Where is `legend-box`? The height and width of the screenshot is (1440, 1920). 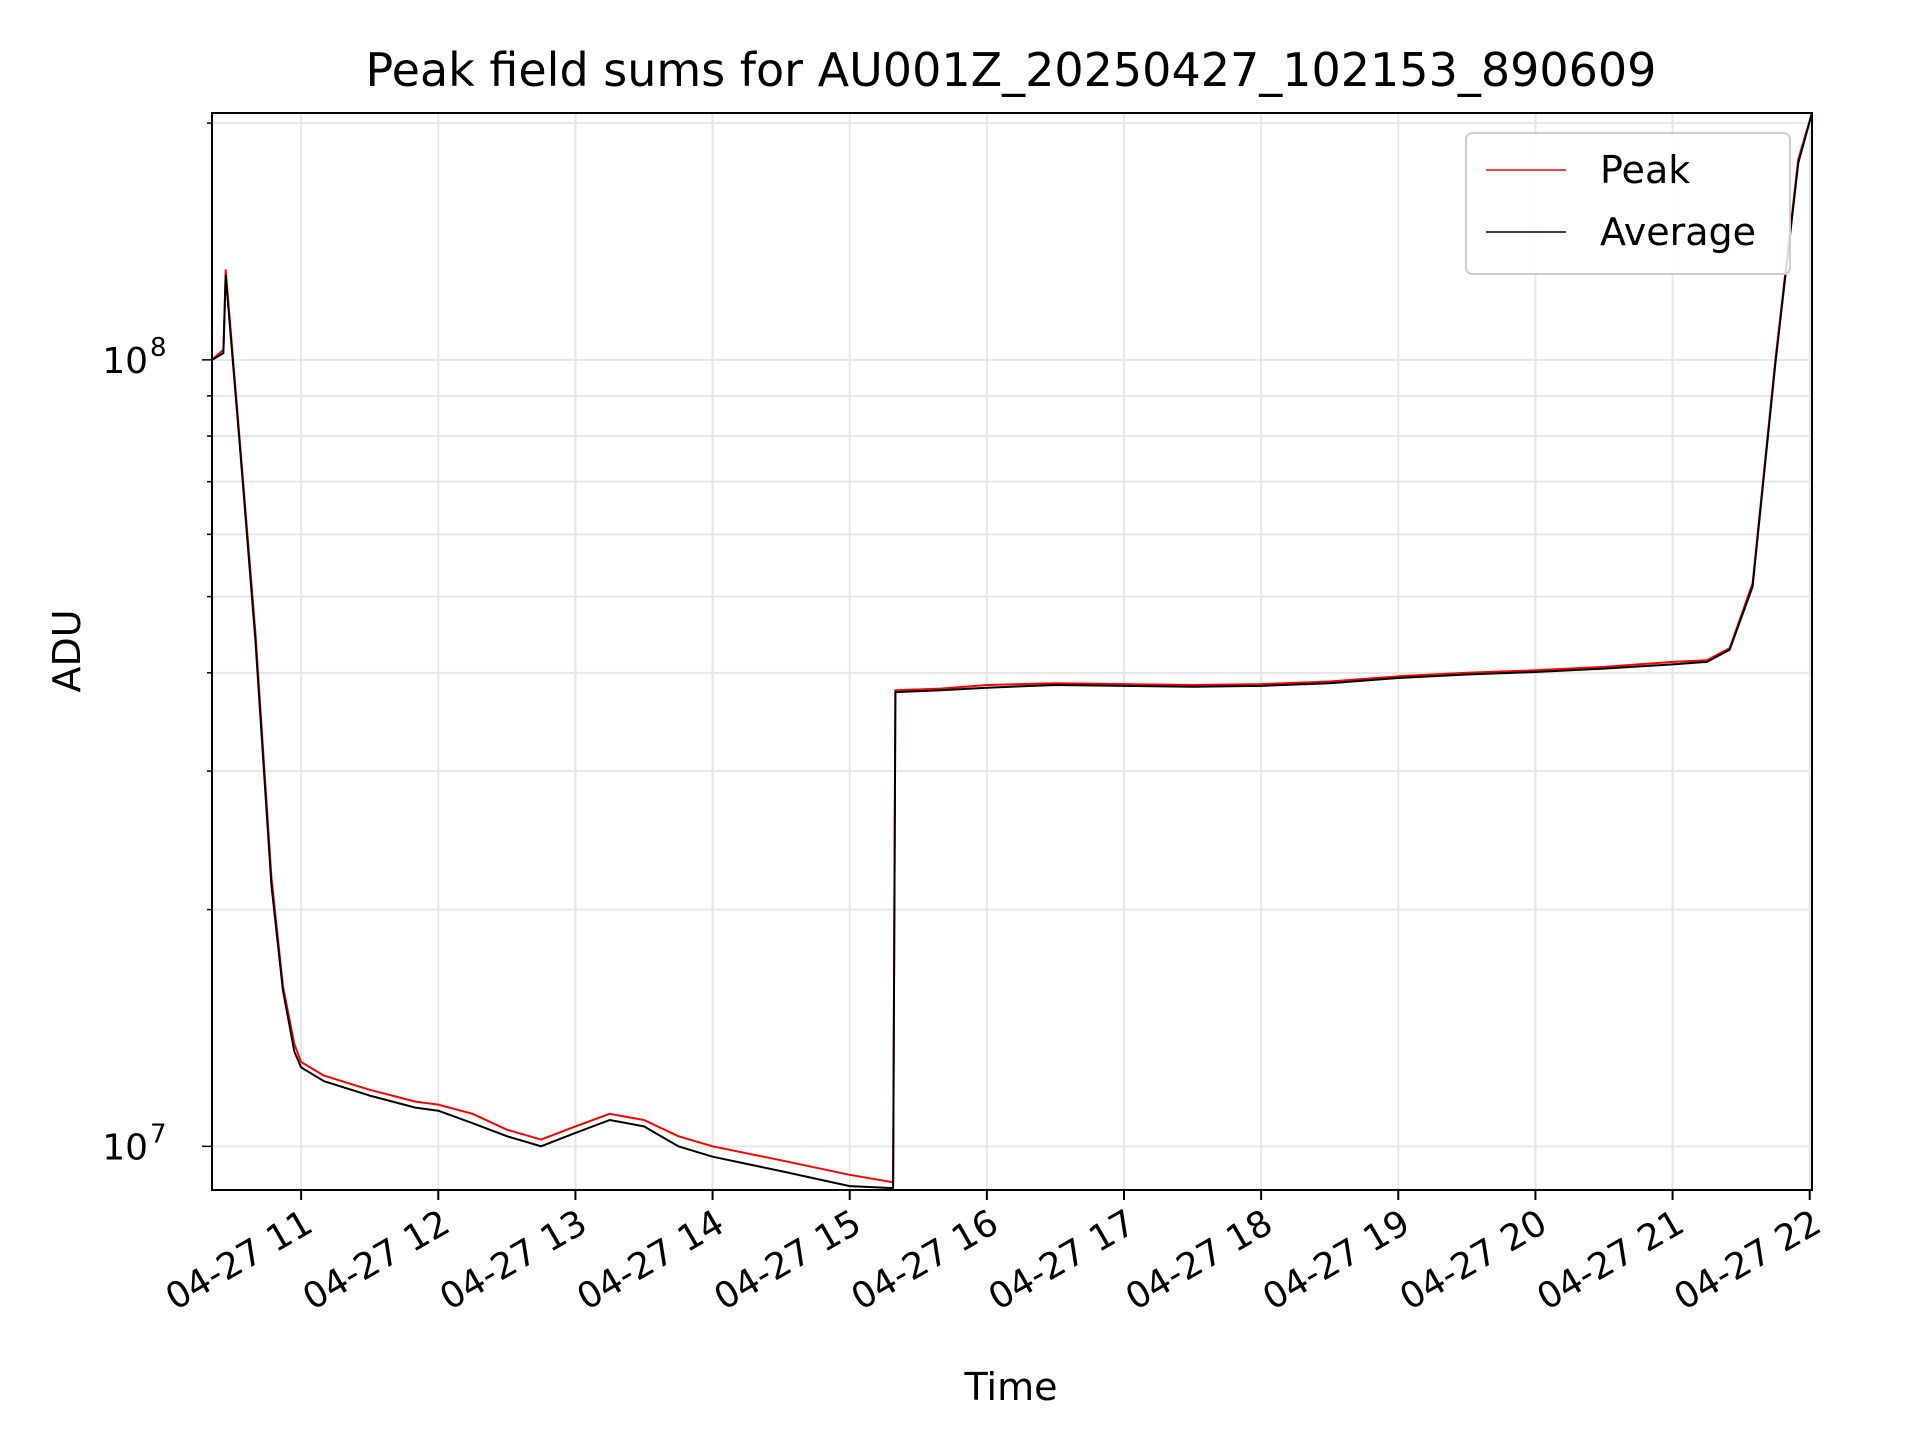 legend-box is located at coordinates (1628, 203).